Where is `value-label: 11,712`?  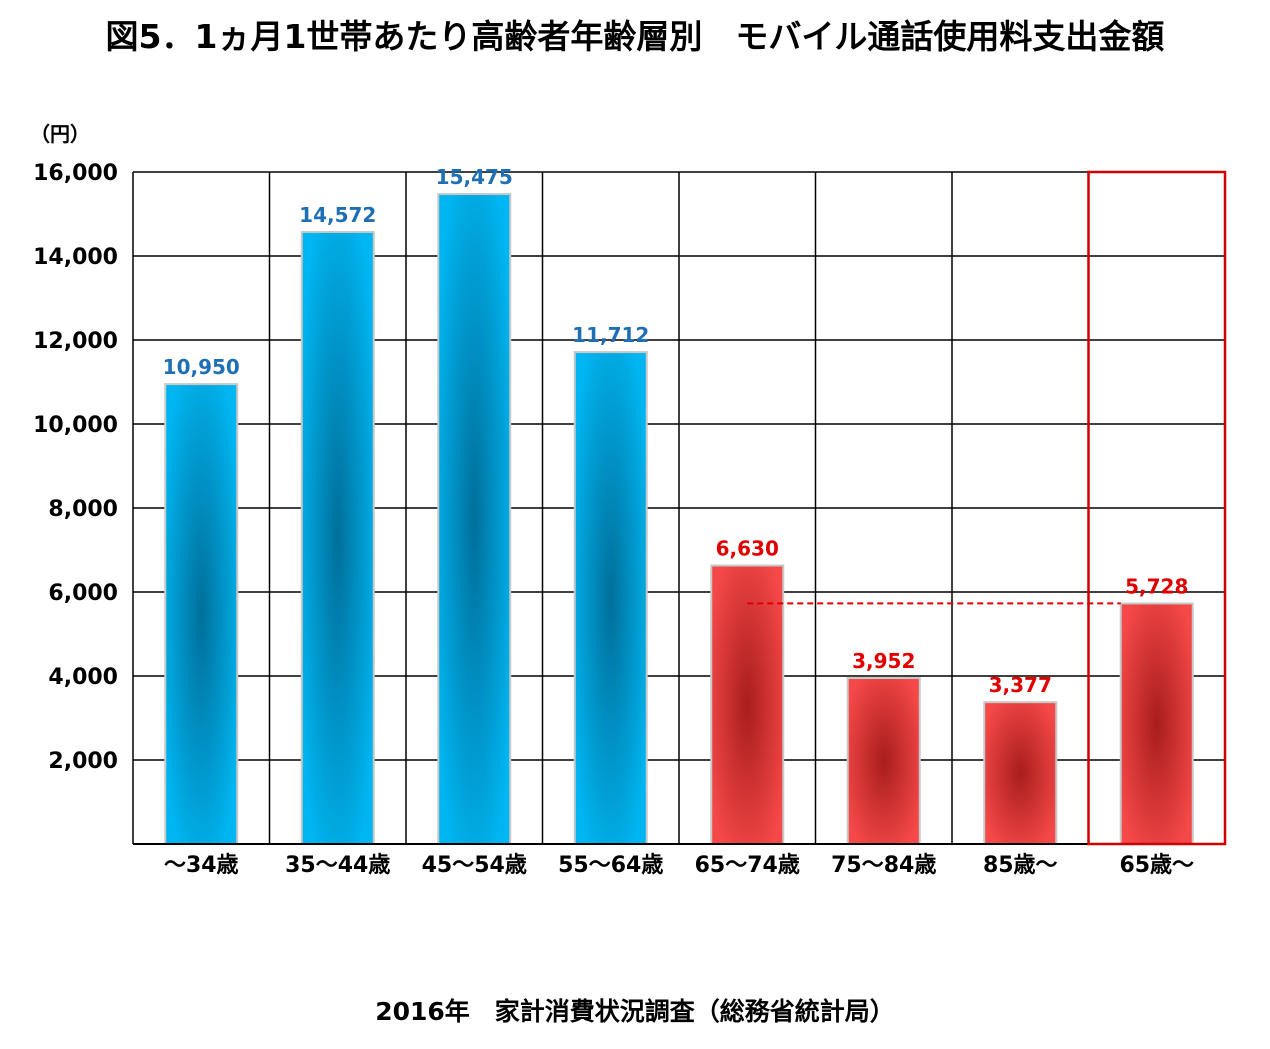 value-label: 11,712 is located at coordinates (610, 335).